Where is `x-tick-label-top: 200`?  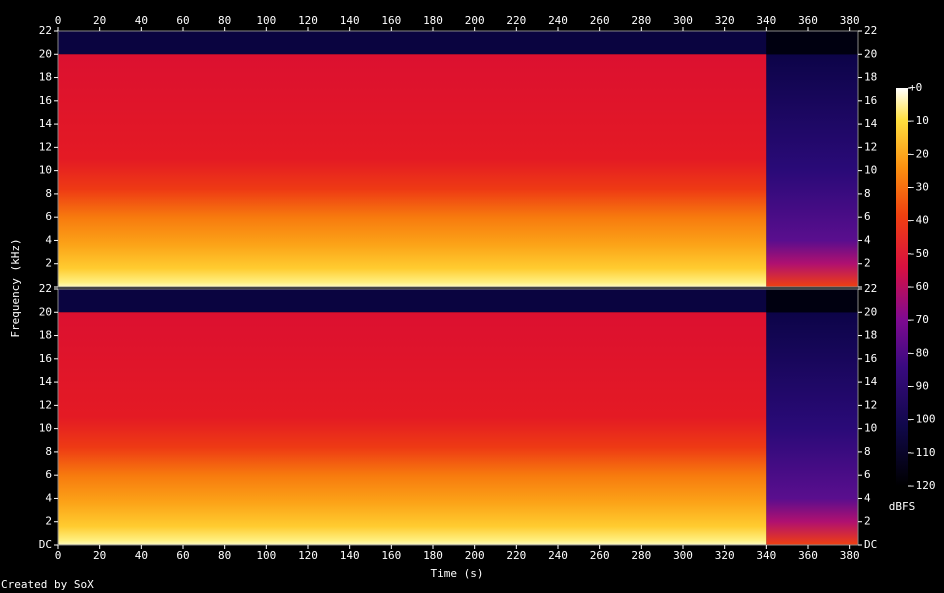
x-tick-label-top: 200 is located at coordinates (475, 20).